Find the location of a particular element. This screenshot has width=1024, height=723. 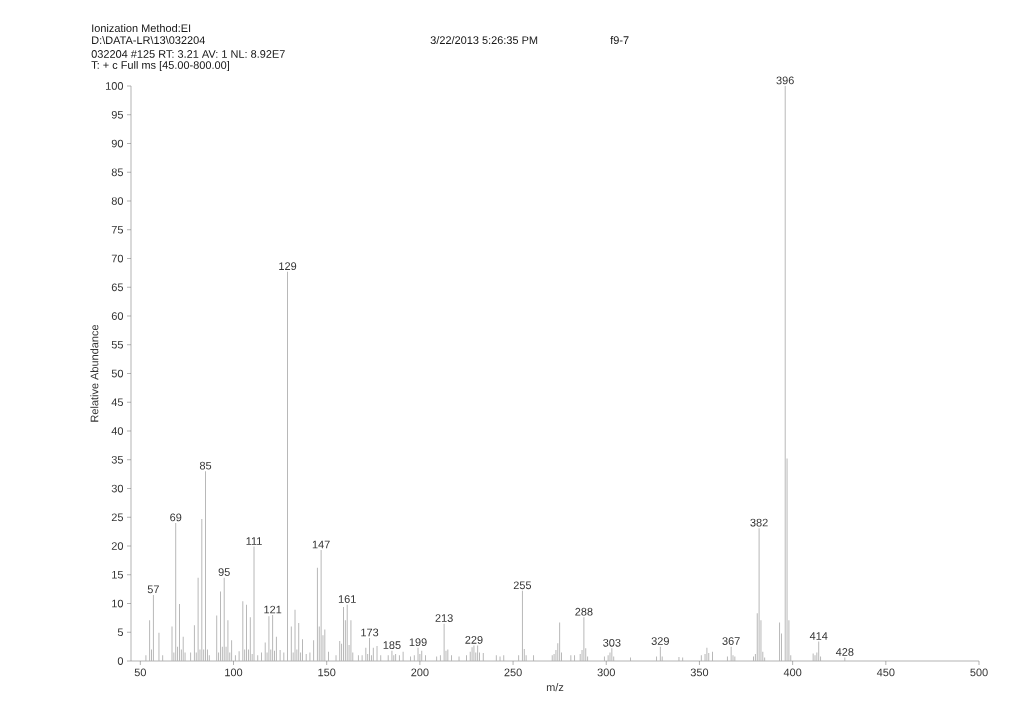

y-tick-label: 65 is located at coordinates (117, 287).